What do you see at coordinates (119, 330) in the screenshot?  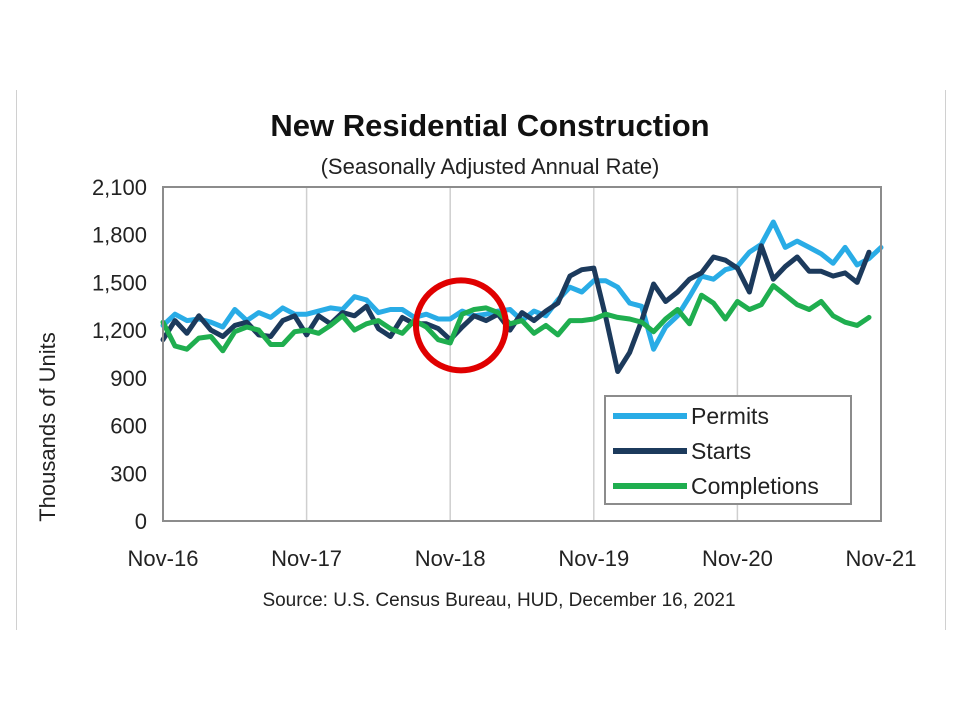 I see `y-tick-label: 1,200` at bounding box center [119, 330].